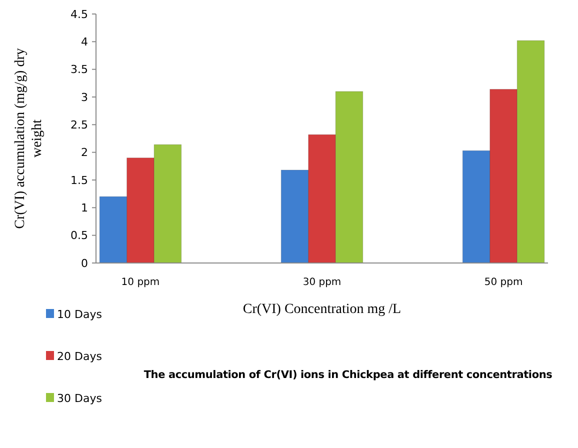  Describe the element at coordinates (79, 180) in the screenshot. I see `y-tick-label: 1.5` at that location.